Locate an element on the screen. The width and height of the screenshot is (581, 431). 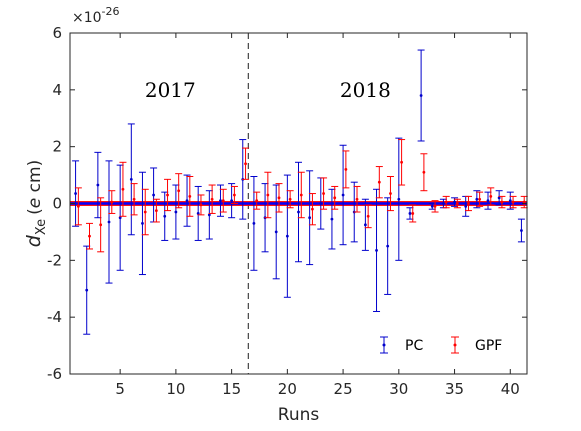
year-label-2017: 2017 is located at coordinates (170, 90).